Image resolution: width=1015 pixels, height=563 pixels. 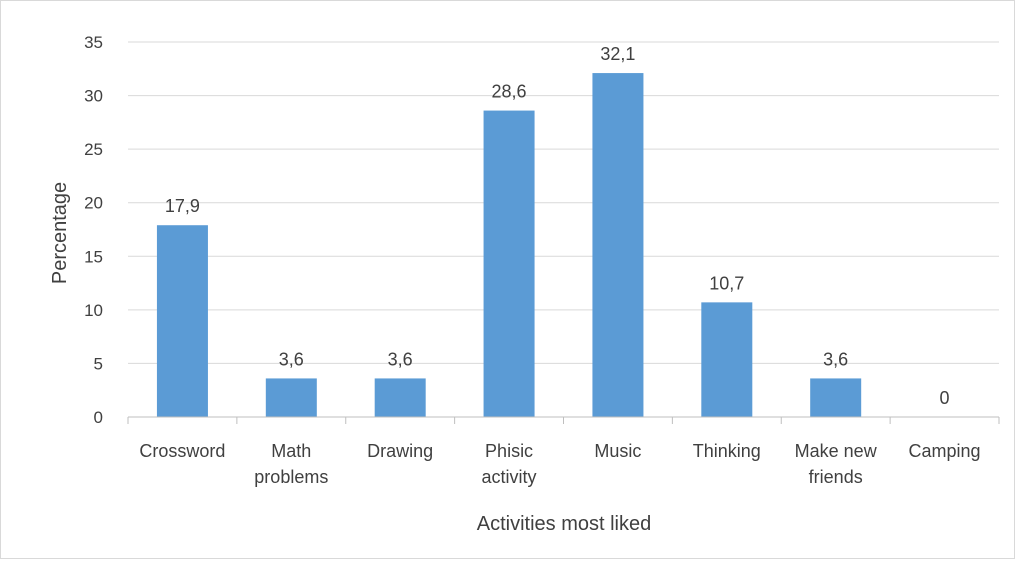 What do you see at coordinates (400, 451) in the screenshot?
I see `x-tick-label: Drawing` at bounding box center [400, 451].